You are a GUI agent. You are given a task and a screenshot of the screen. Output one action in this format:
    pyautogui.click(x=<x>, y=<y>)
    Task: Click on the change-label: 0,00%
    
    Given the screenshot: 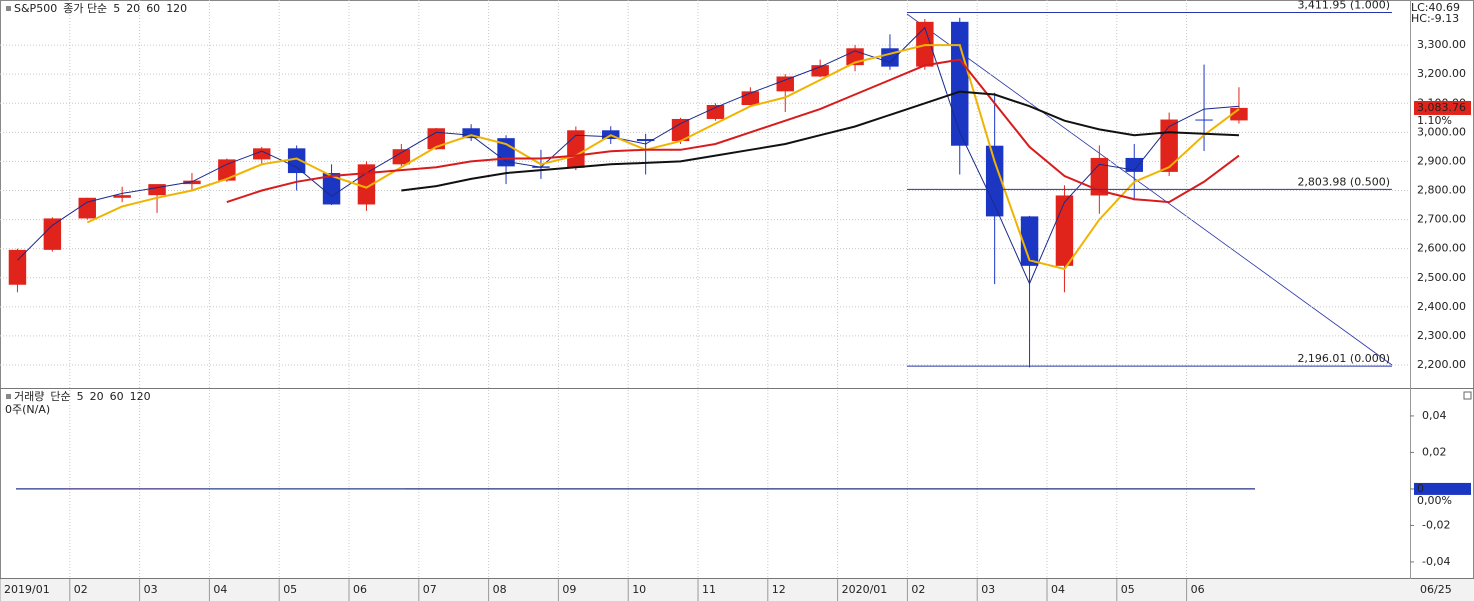 What is the action you would take?
    pyautogui.click(x=1434, y=500)
    